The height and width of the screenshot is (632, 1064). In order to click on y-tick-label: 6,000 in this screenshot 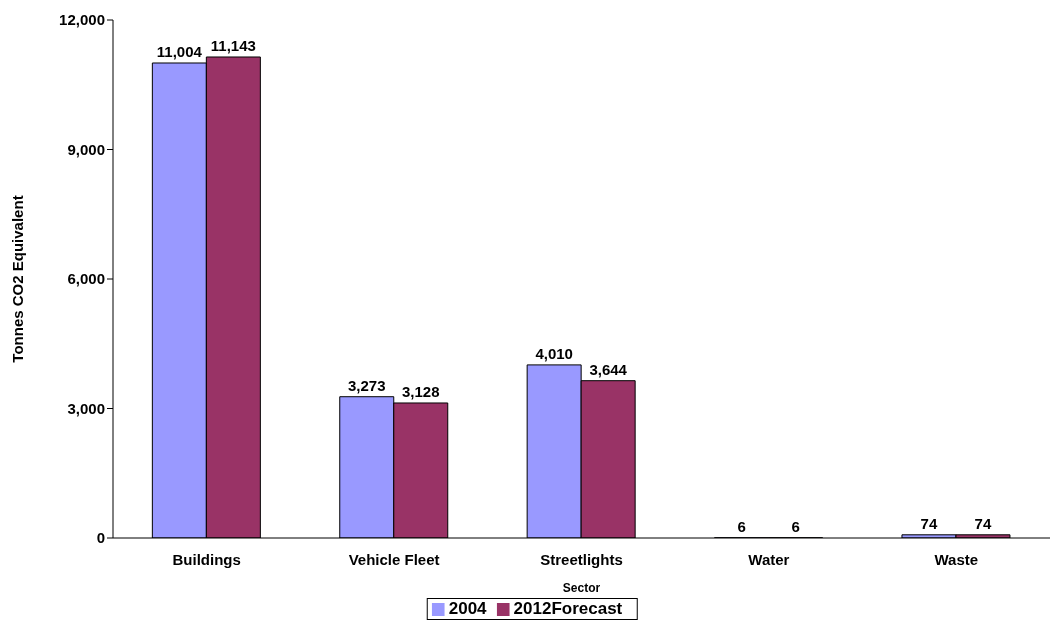, I will do `click(86, 279)`.